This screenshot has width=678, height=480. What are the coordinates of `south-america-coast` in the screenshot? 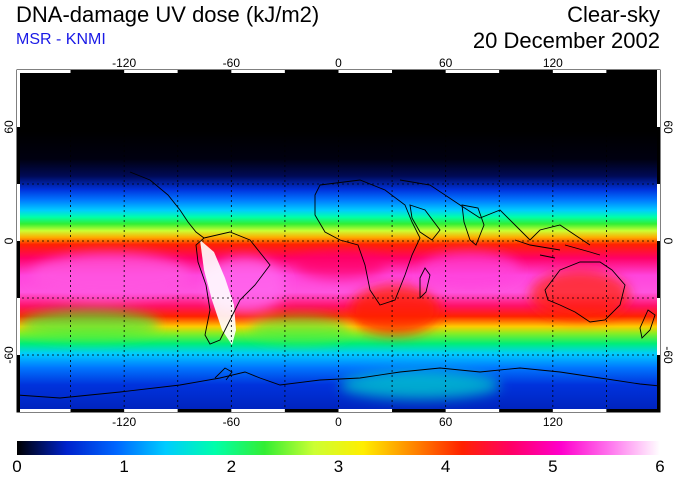 It's located at (233, 288).